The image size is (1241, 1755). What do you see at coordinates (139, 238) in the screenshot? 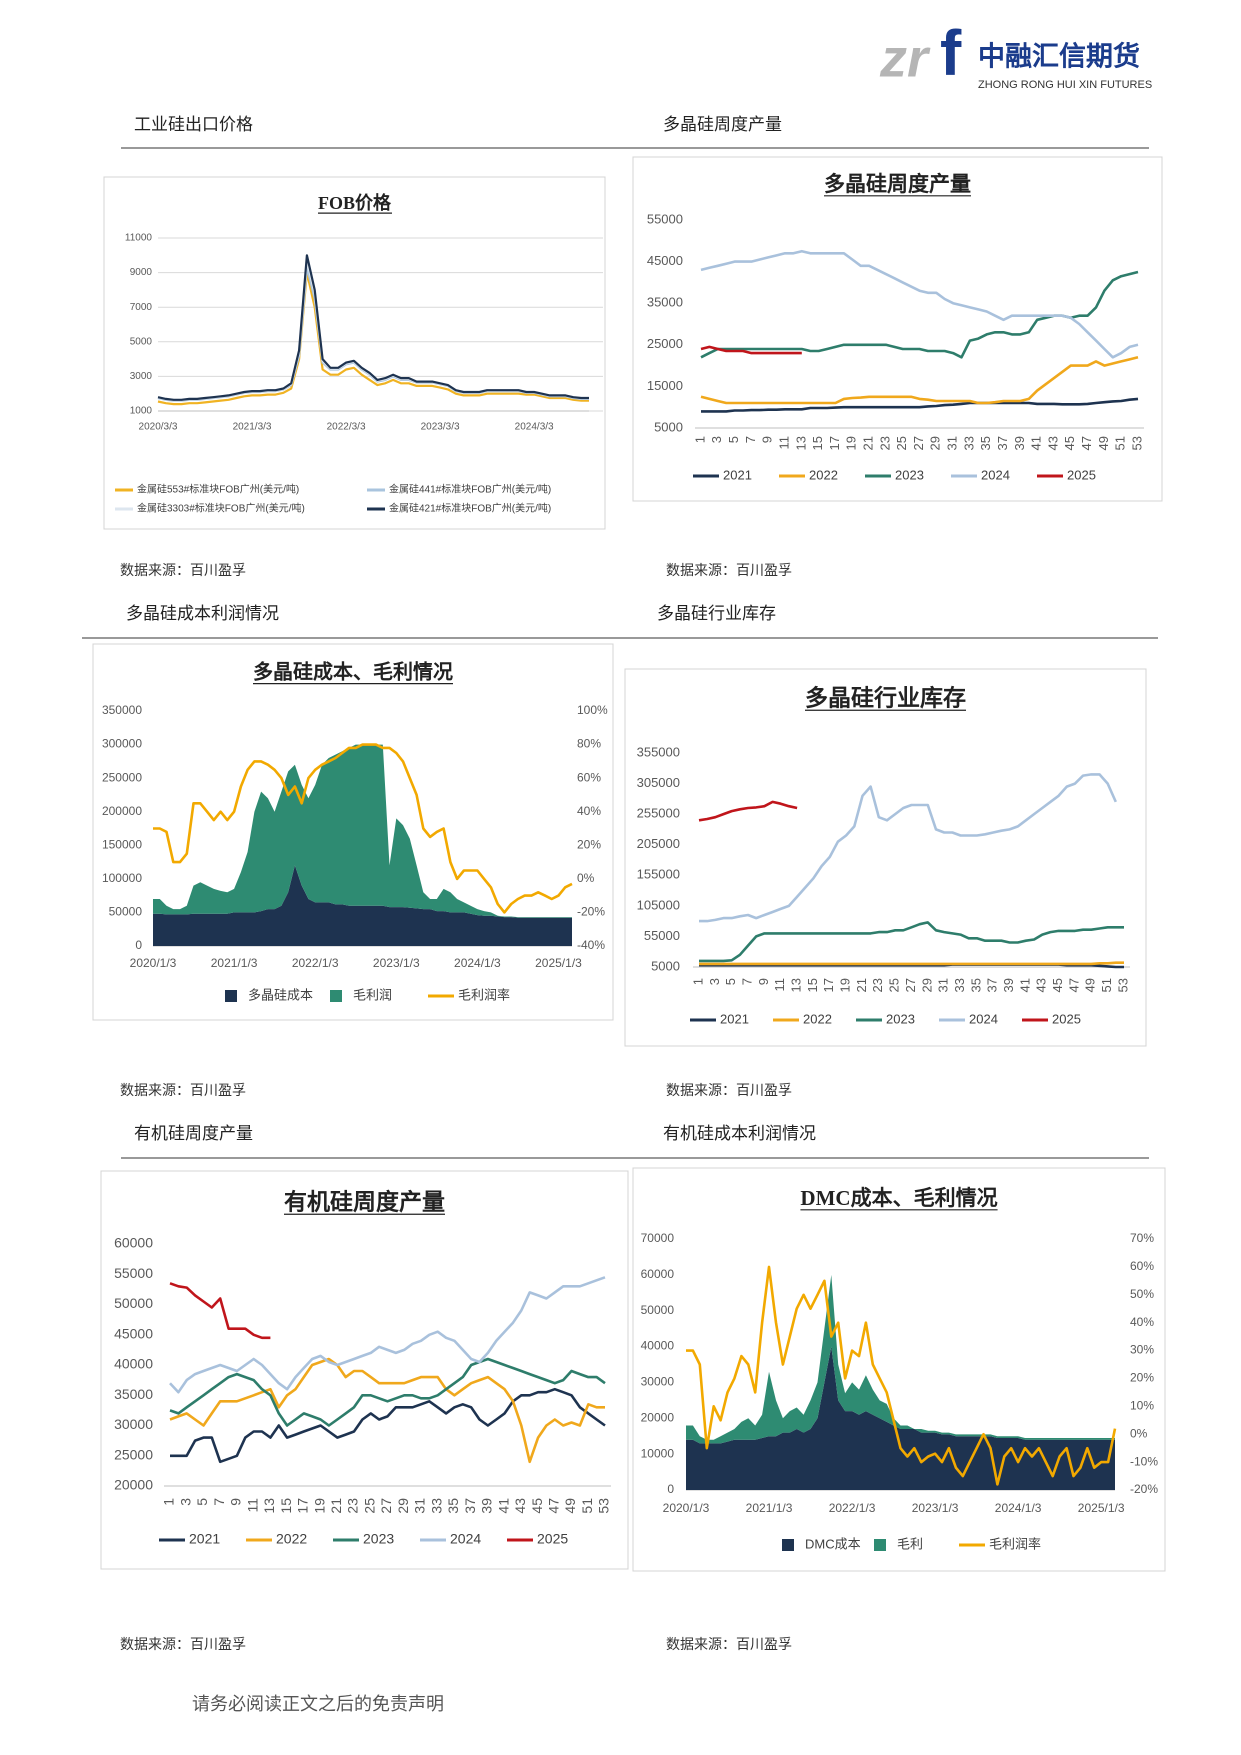
I see `y-tick-label: 11000` at bounding box center [139, 238].